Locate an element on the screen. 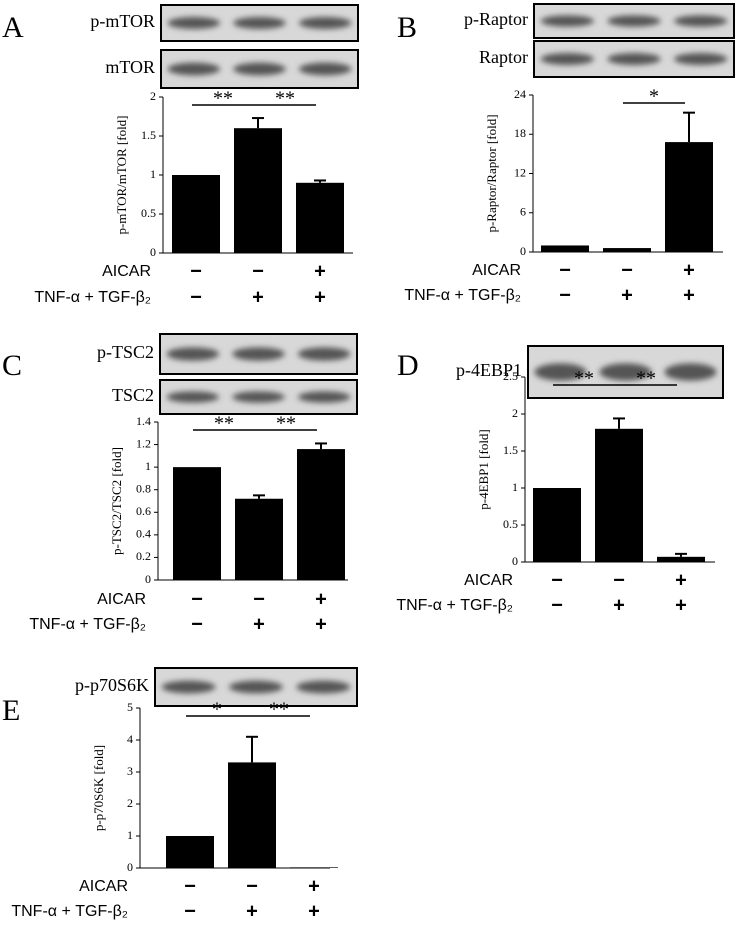 The width and height of the screenshot is (736, 925). y-tick-label: 0.2 is located at coordinates (143, 556).